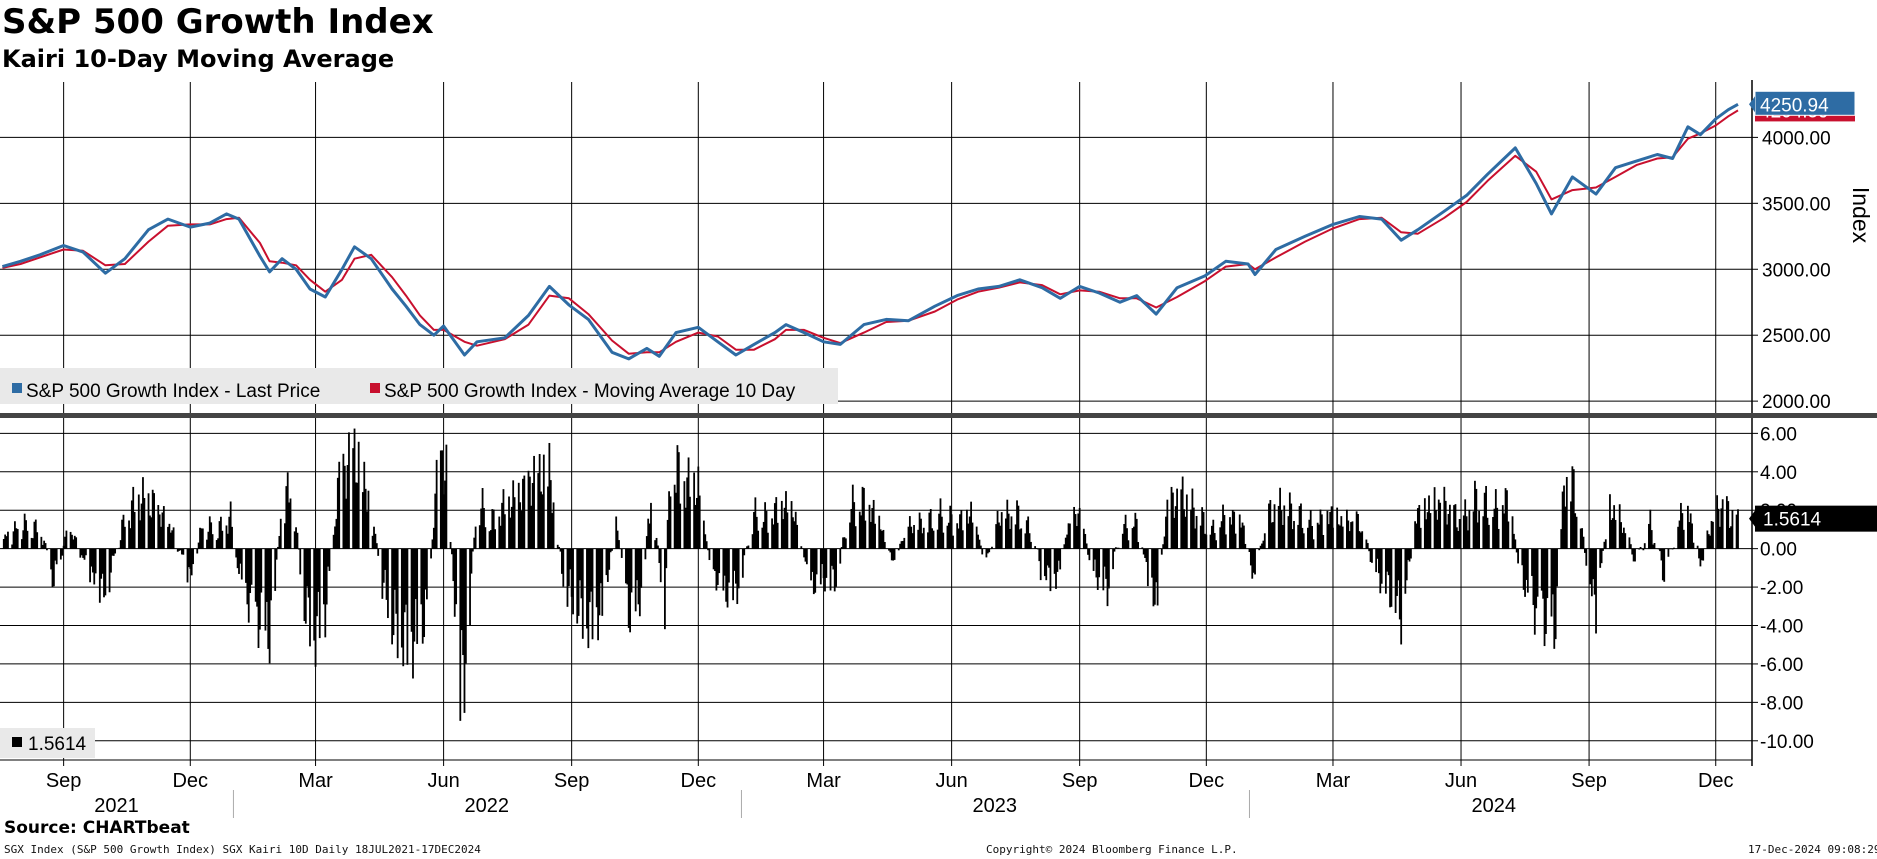 The height and width of the screenshot is (859, 1877). I want to click on x-tick-label: Dec, so click(190, 781).